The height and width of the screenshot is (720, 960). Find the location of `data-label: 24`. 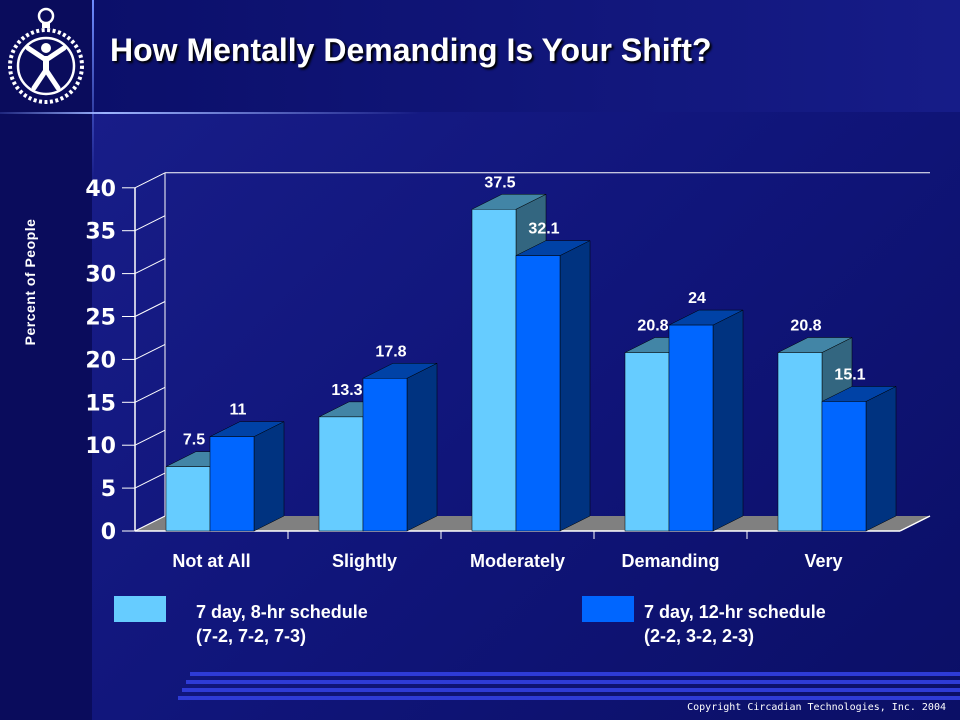

data-label: 24 is located at coordinates (697, 298).